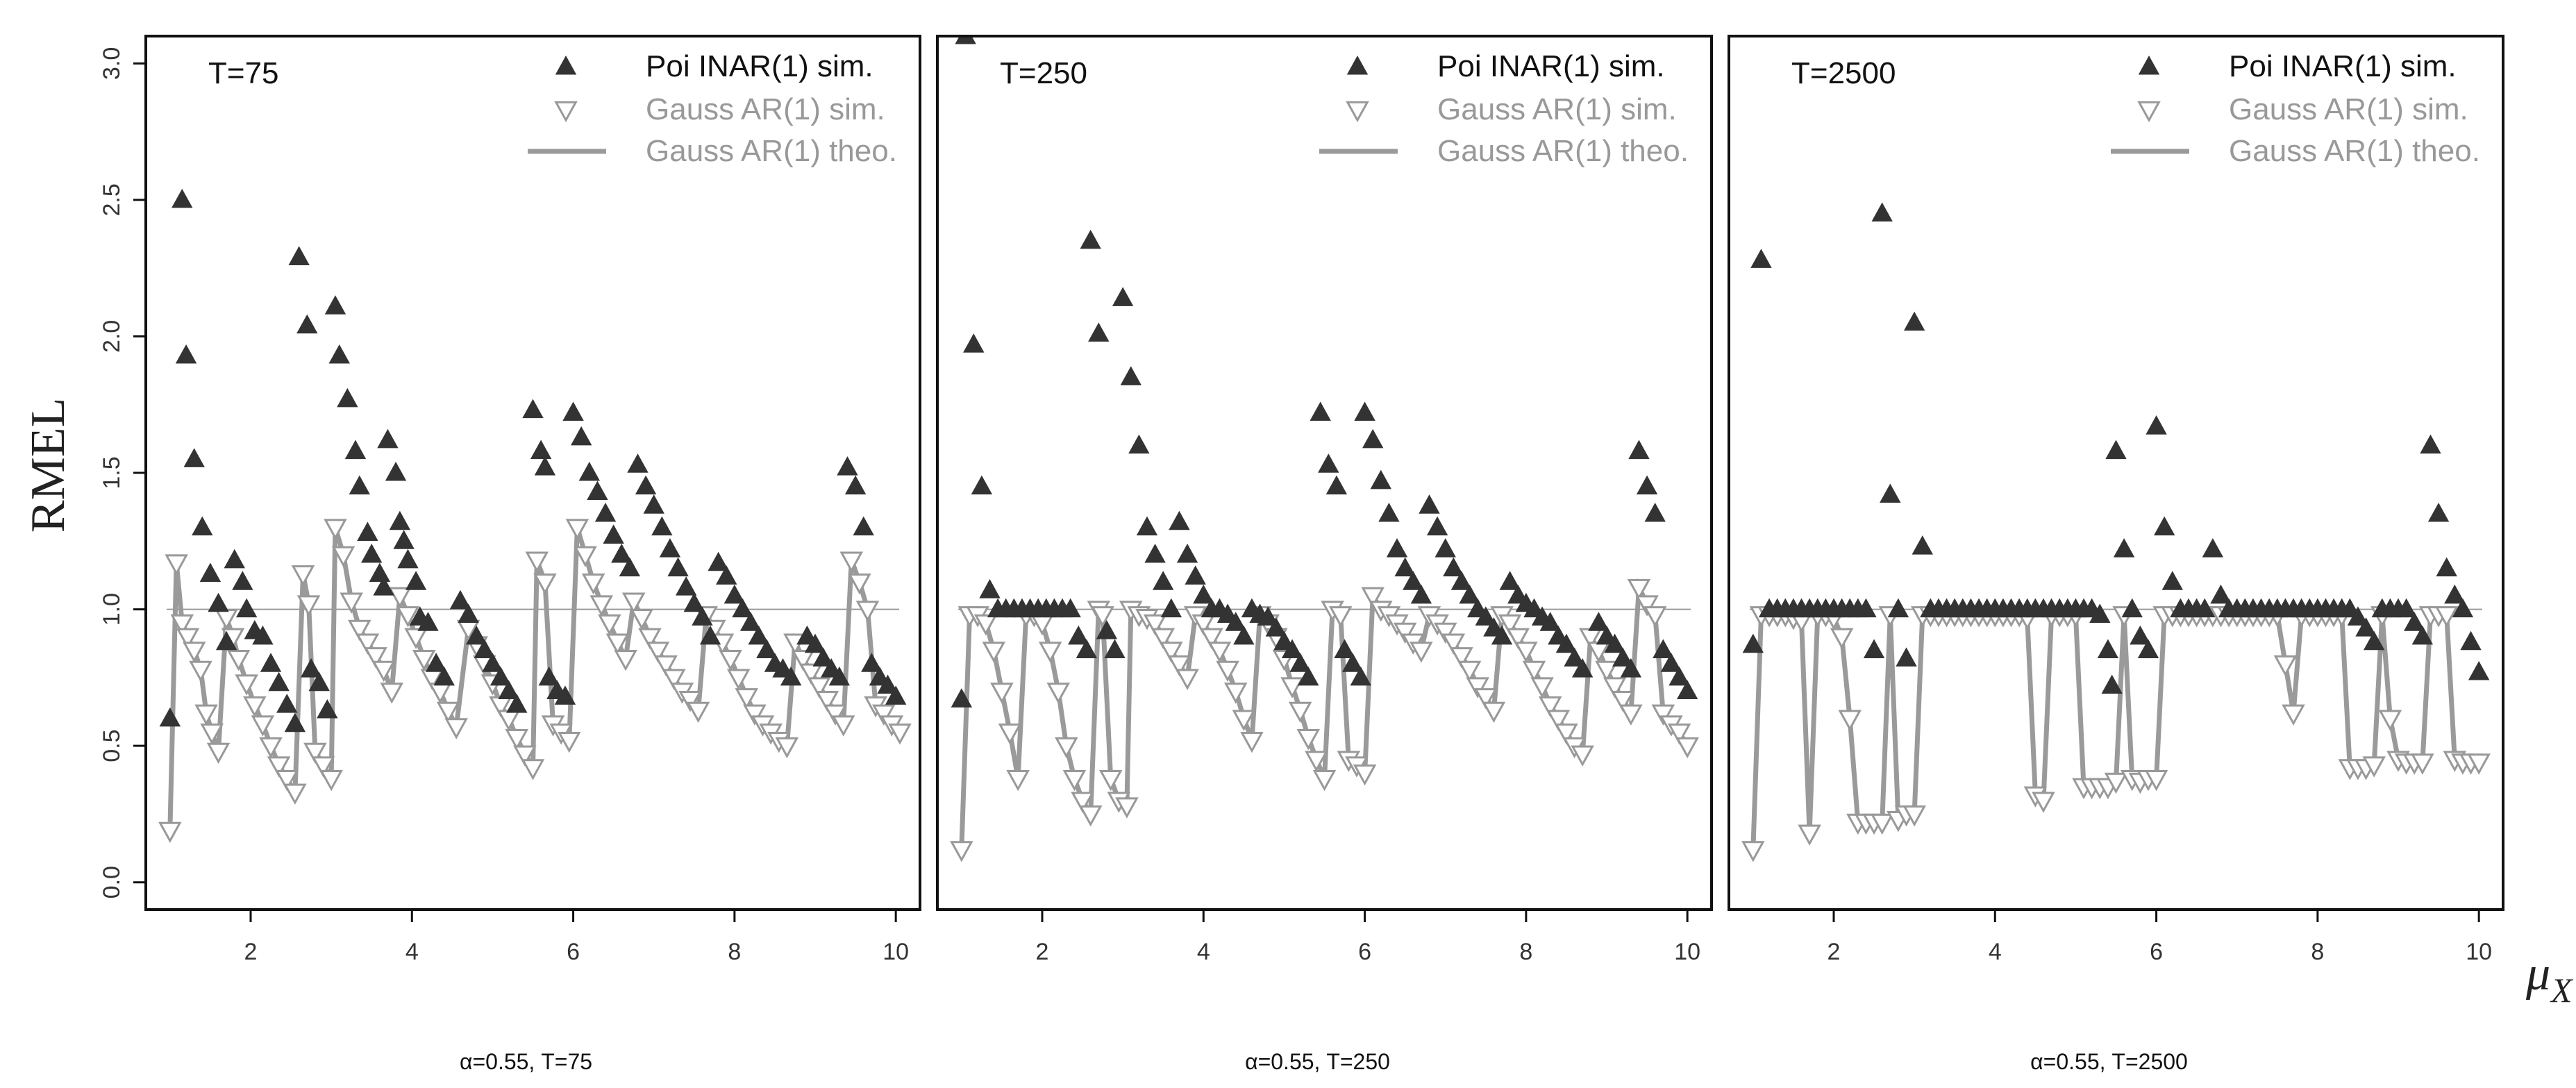 The image size is (2576, 1088). Describe the element at coordinates (48, 465) in the screenshot. I see `y-axis-label: RMEL` at that location.